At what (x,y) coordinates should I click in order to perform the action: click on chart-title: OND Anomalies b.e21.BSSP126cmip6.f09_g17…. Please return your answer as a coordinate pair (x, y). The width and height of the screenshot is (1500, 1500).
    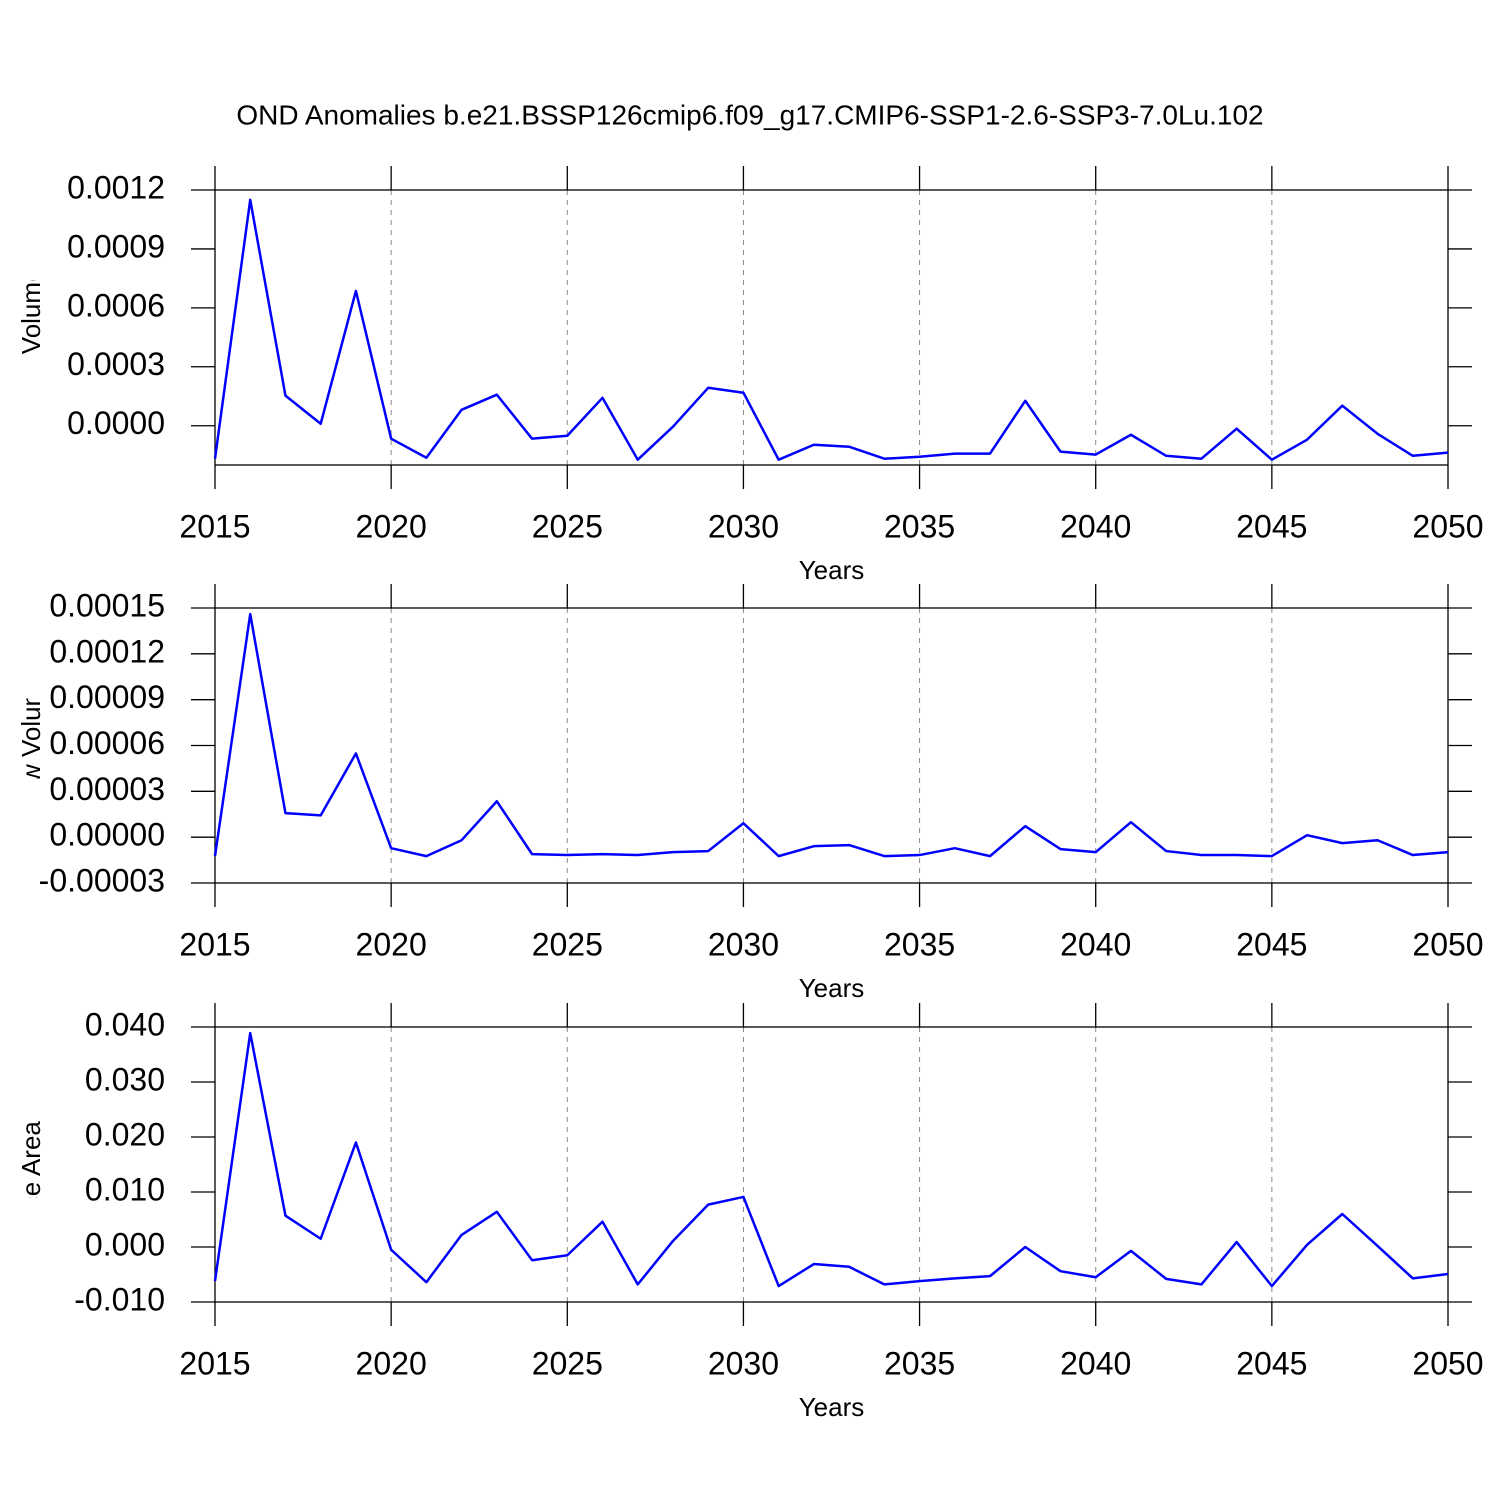
    Looking at the image, I should click on (749, 114).